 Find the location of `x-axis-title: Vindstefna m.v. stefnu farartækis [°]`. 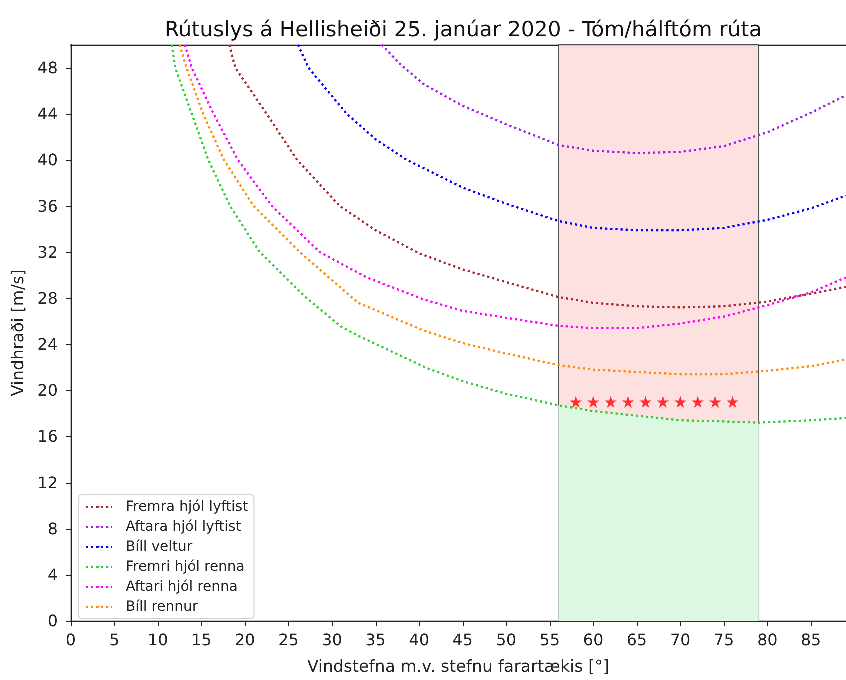

x-axis-title: Vindstefna m.v. stefnu farartækis [°] is located at coordinates (458, 666).